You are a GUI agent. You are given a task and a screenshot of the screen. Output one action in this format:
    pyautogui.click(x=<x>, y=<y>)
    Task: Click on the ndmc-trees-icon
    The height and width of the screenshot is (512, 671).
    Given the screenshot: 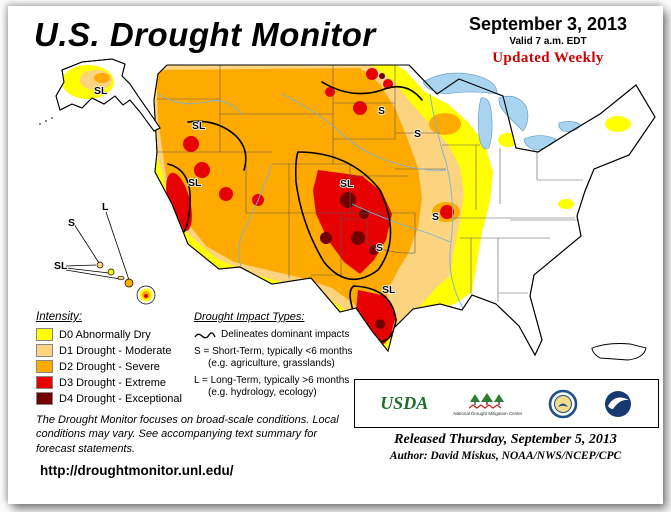 What is the action you would take?
    pyautogui.click(x=486, y=400)
    